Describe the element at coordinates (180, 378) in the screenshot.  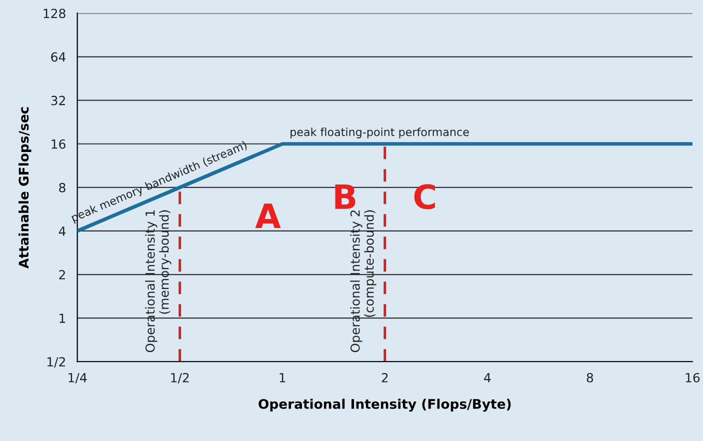
I see `x-tick-label: 1/2` at that location.